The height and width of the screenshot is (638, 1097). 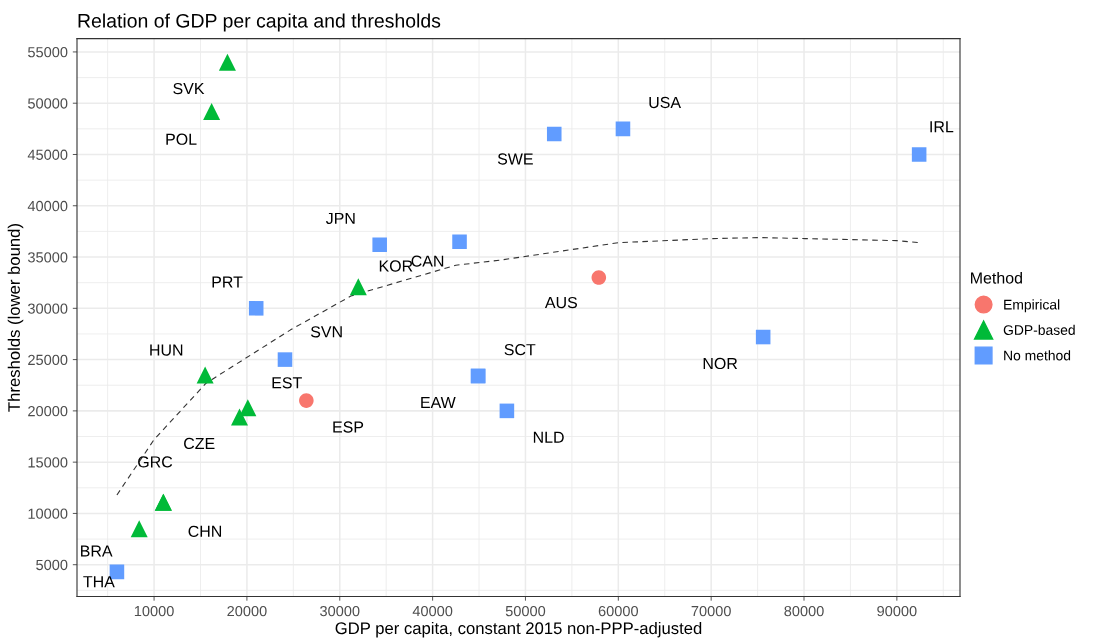 I want to click on data-label: GRC, so click(x=155, y=462).